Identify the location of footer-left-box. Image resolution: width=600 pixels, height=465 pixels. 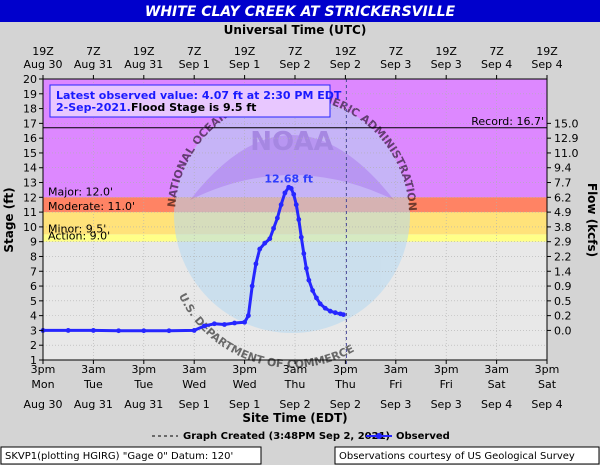
(131, 455).